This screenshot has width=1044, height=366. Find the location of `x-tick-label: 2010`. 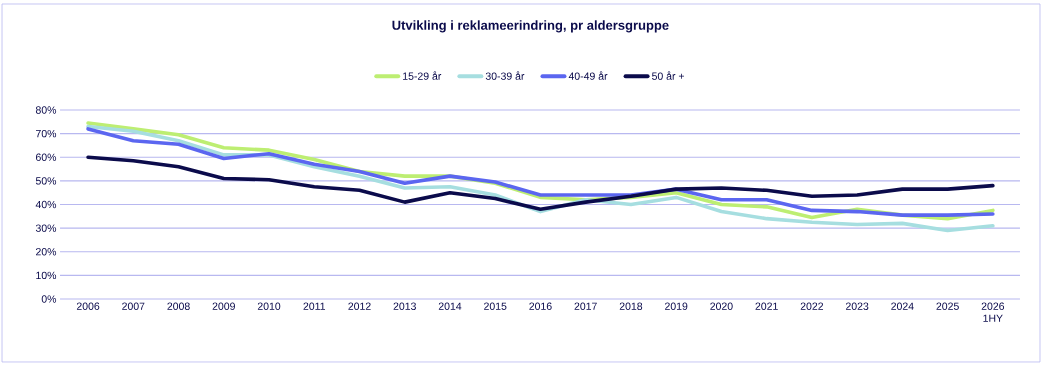

x-tick-label: 2010 is located at coordinates (269, 306).